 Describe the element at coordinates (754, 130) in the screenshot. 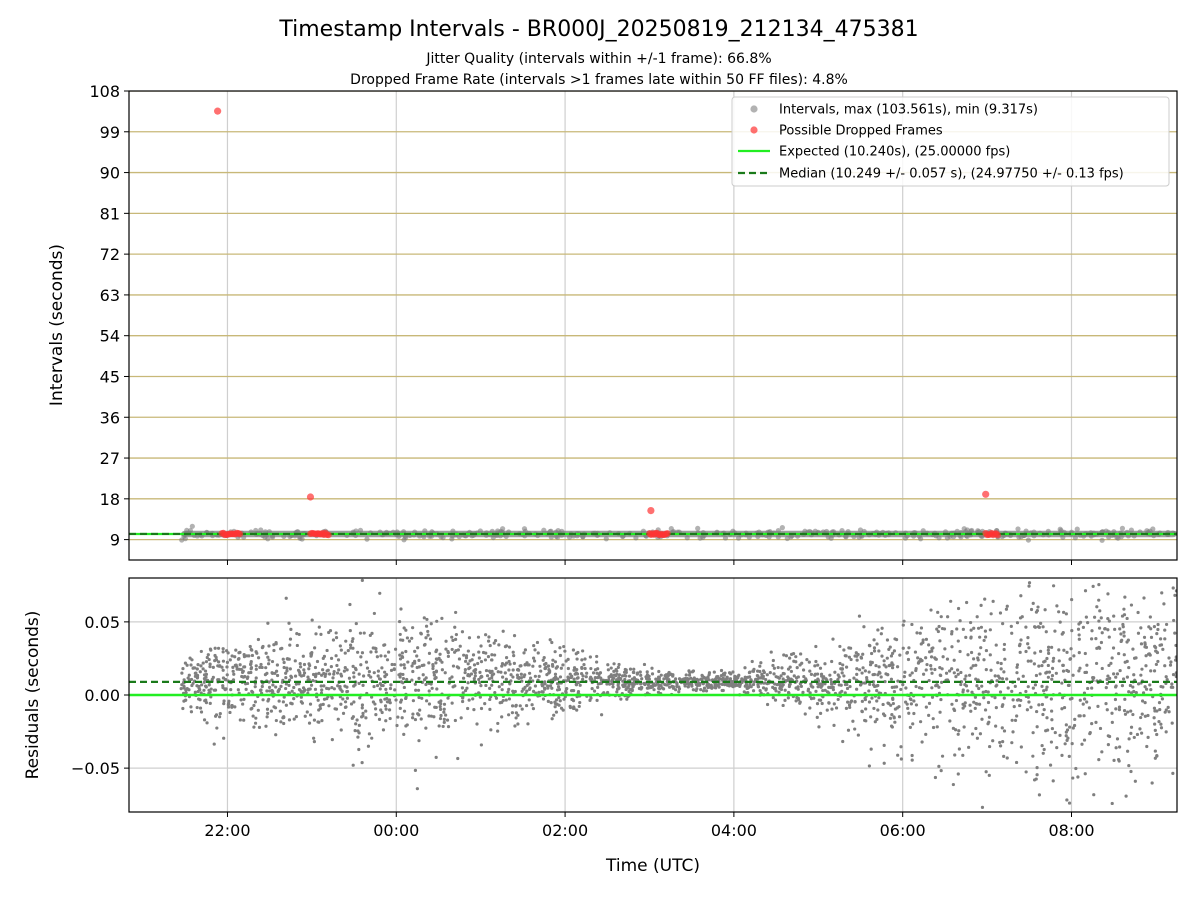

I see `legend-dropped-marker` at that location.